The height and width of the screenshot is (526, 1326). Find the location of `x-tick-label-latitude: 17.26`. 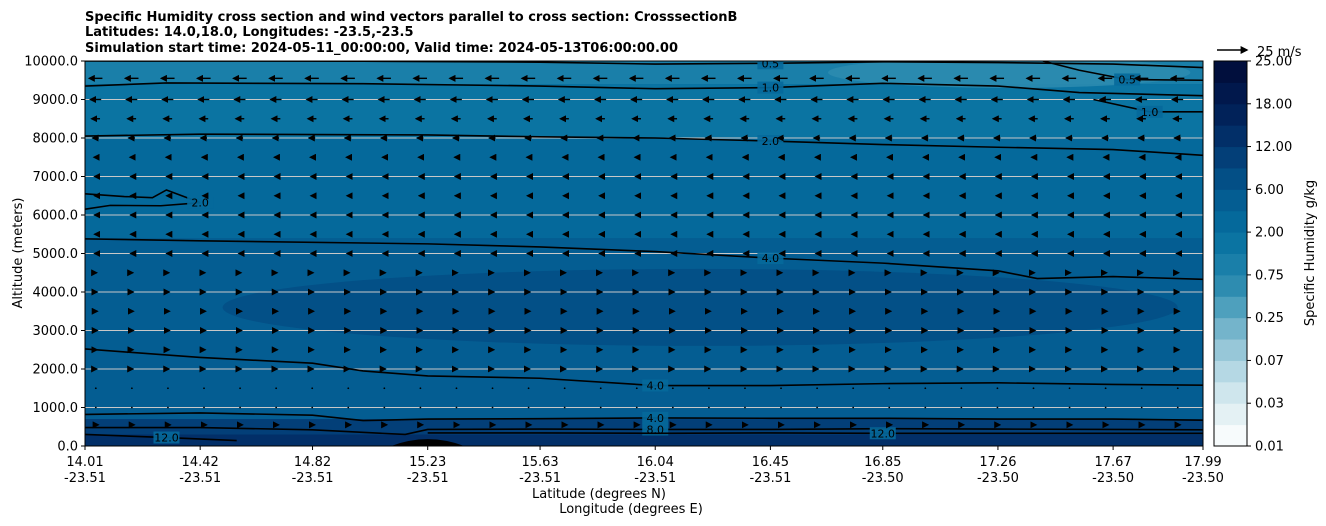

x-tick-label-latitude: 17.26 is located at coordinates (997, 462).